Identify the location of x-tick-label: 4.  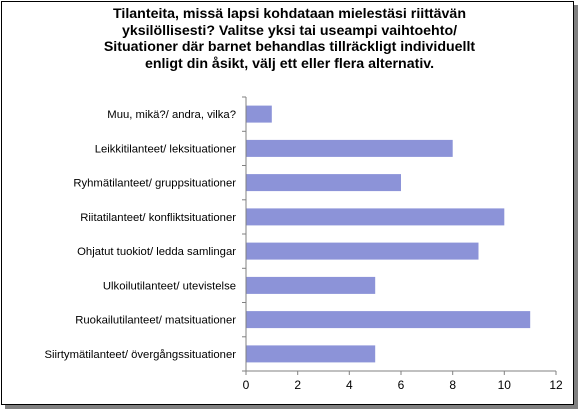
(349, 385).